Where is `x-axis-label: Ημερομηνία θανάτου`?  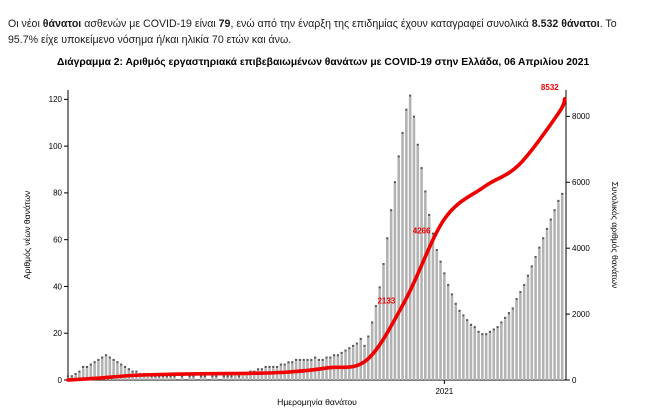 x-axis-label: Ημερομηνία θανάτου is located at coordinates (317, 402).